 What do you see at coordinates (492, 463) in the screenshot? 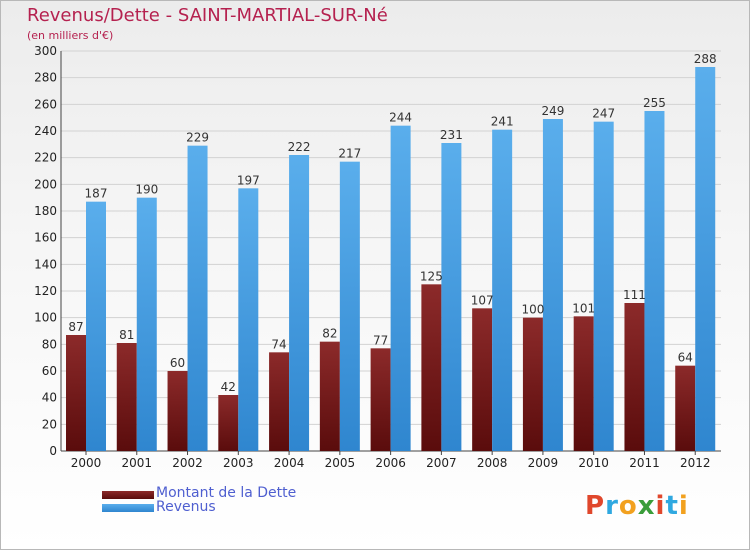
I see `x-tick-label: 2008` at bounding box center [492, 463].